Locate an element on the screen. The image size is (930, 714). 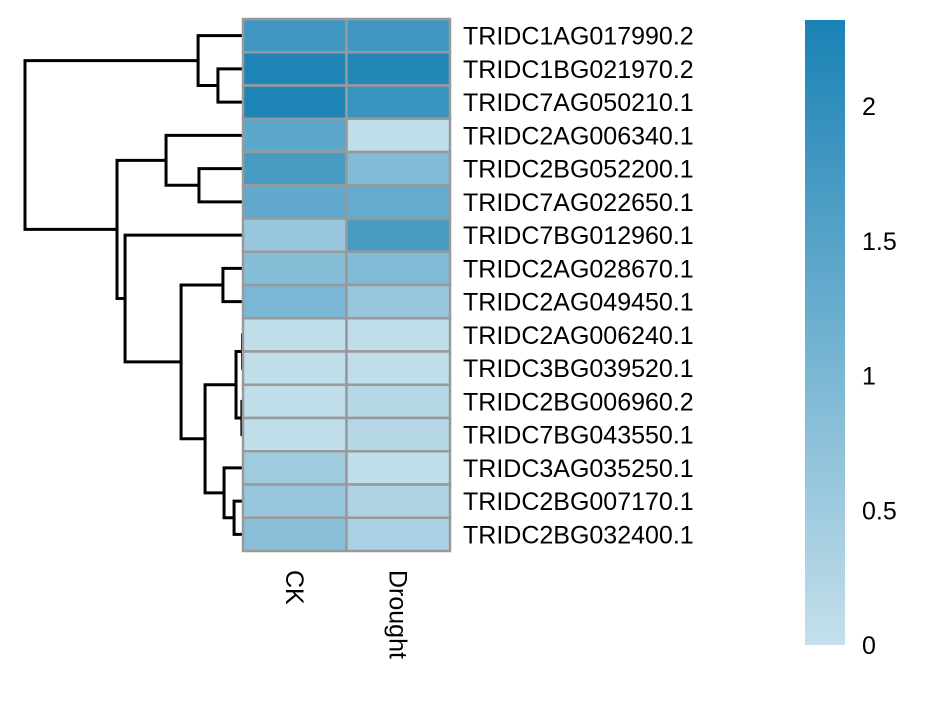
legend-tick-label: 1 is located at coordinates (869, 377).